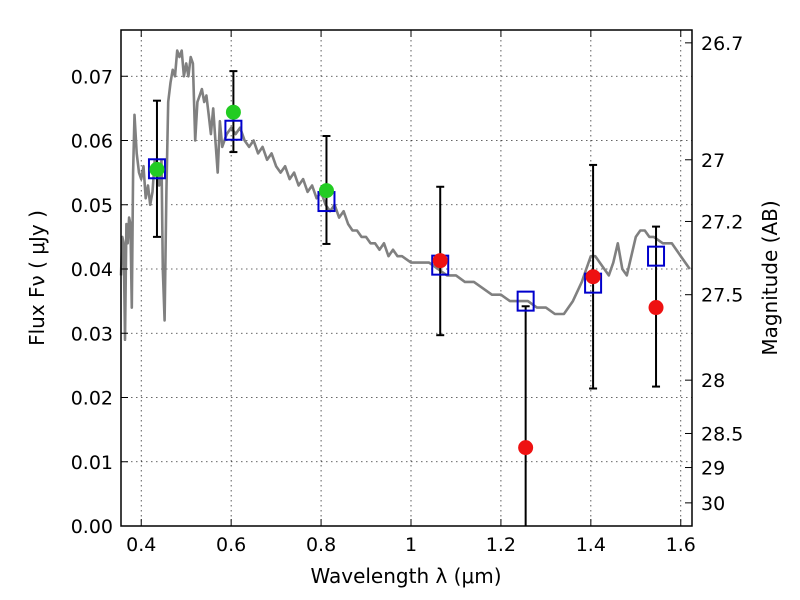  I want to click on x-tick-label: 1, so click(411, 545).